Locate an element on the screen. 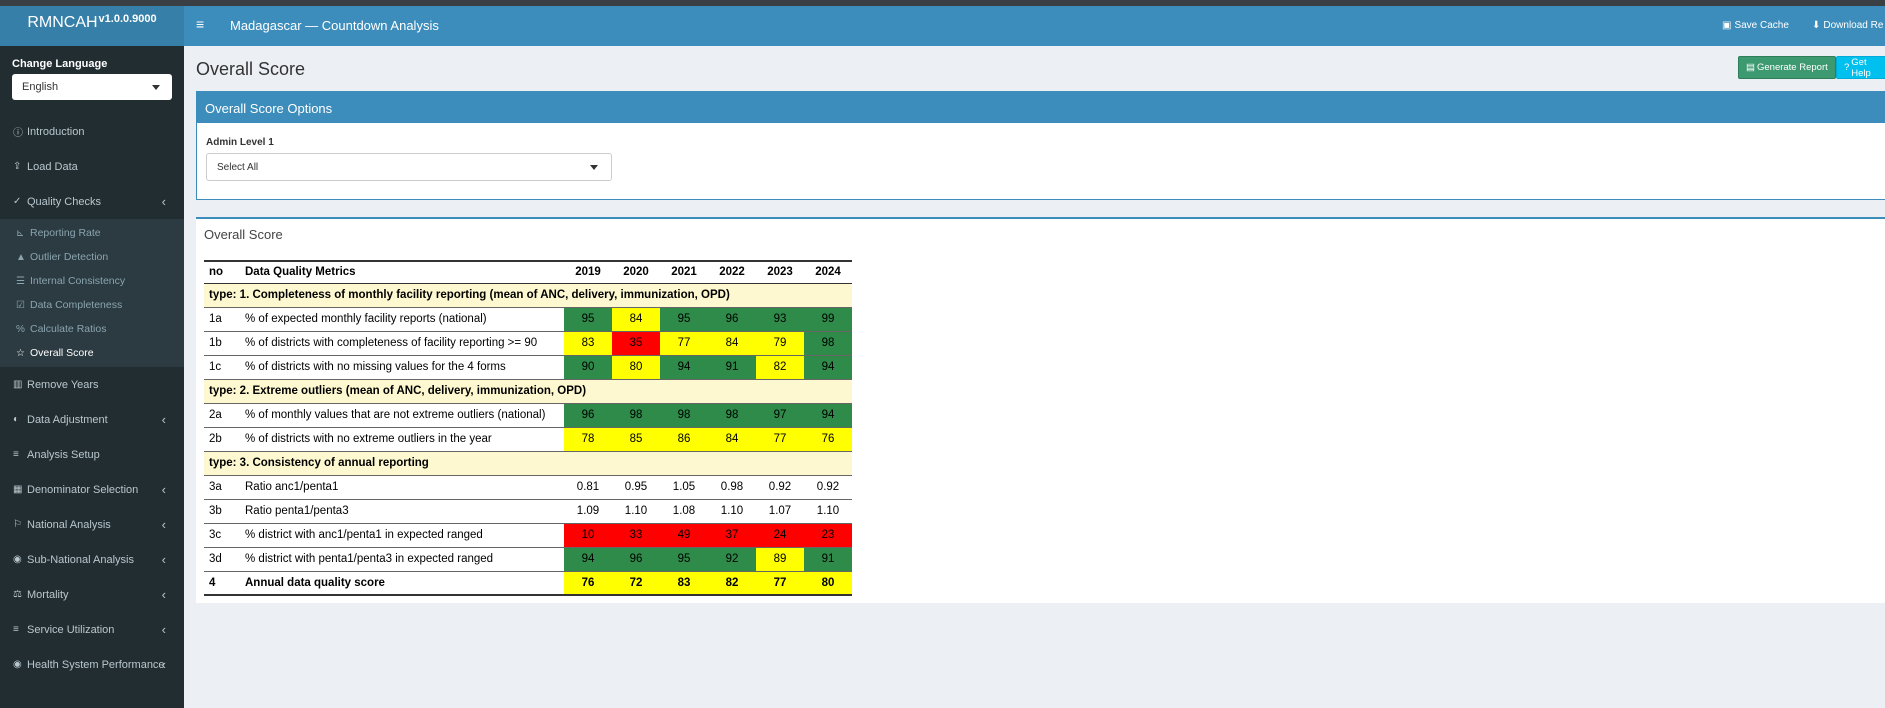 The height and width of the screenshot is (708, 1885). sidebar-item-remove-years: ▥ Remove Years is located at coordinates (92, 384).